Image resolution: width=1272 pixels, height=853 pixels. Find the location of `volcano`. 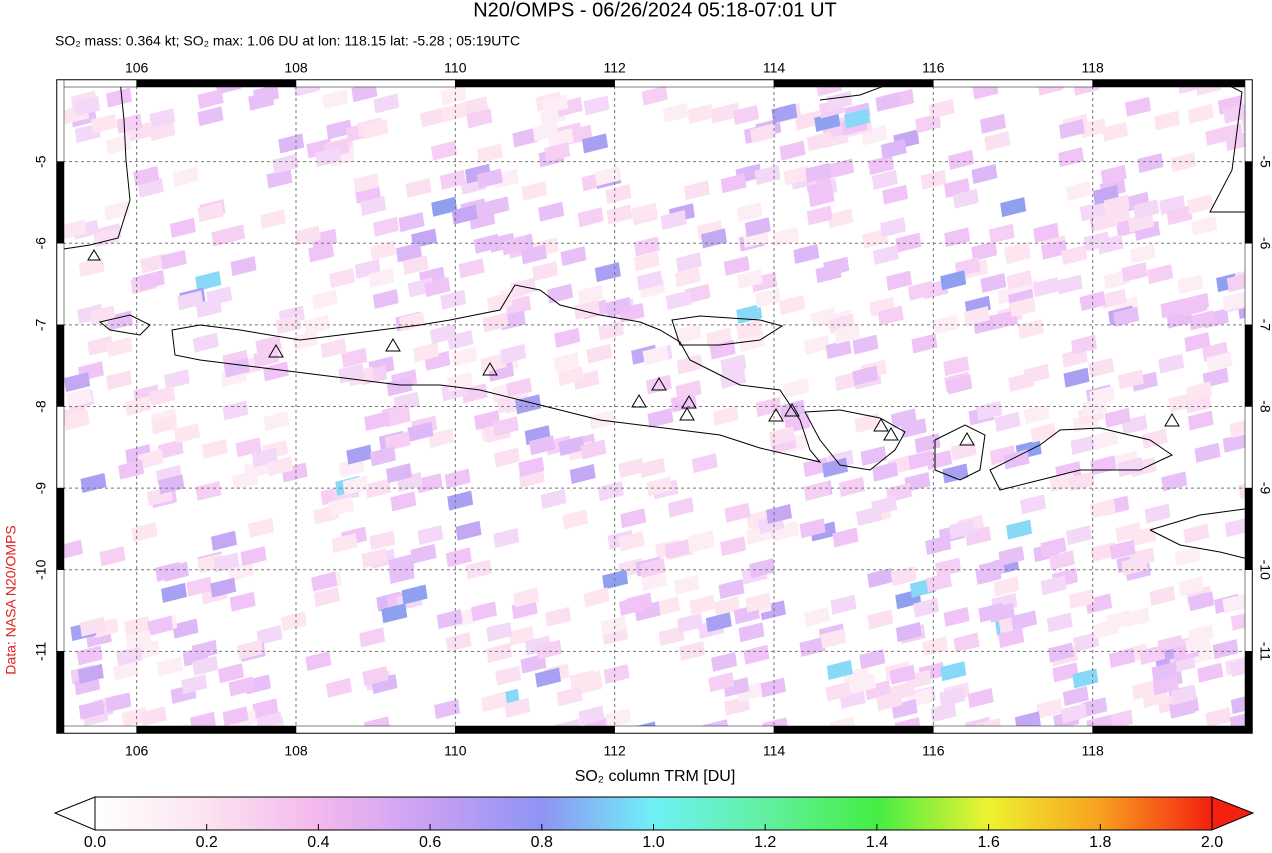

volcano is located at coordinates (94, 255).